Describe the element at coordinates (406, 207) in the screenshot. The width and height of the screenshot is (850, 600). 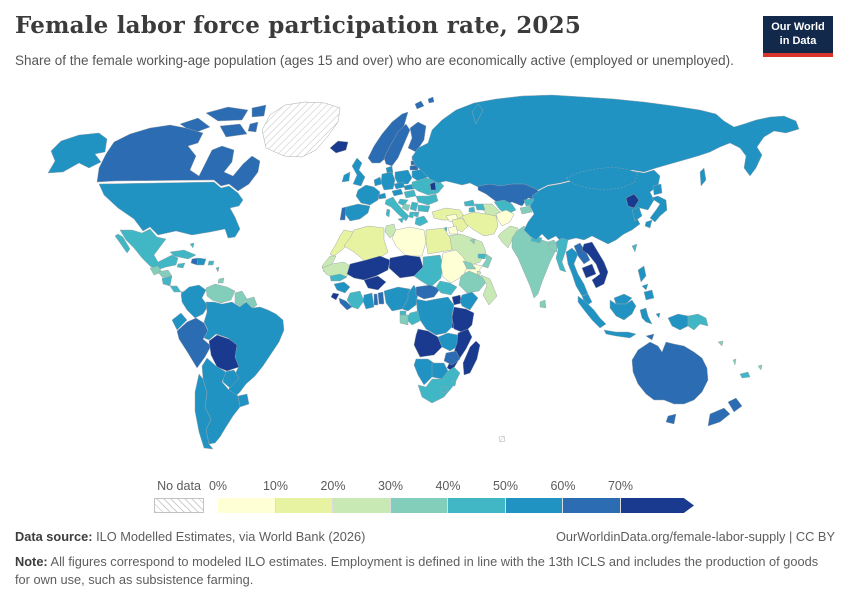
I see `country-bosnia` at that location.